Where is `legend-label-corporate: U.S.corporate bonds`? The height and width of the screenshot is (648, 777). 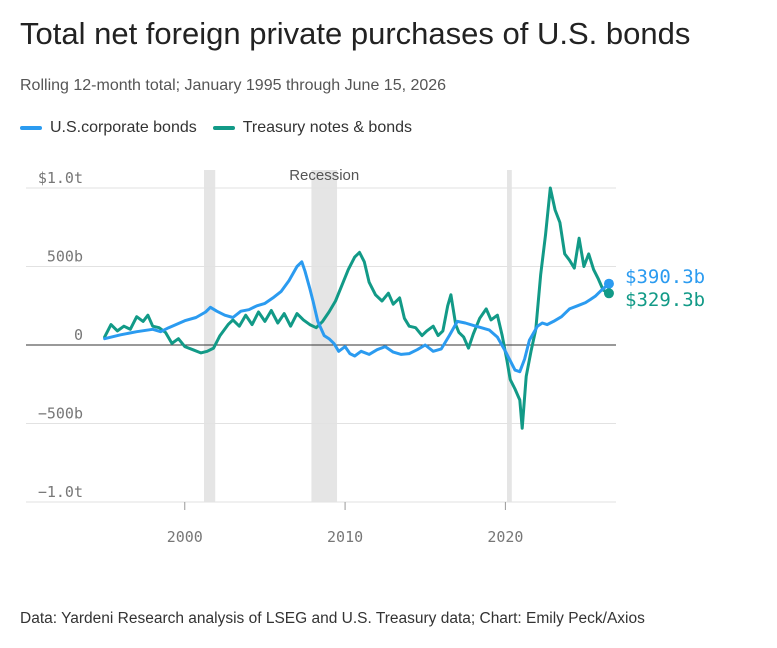 legend-label-corporate: U.S.corporate bonds is located at coordinates (123, 127).